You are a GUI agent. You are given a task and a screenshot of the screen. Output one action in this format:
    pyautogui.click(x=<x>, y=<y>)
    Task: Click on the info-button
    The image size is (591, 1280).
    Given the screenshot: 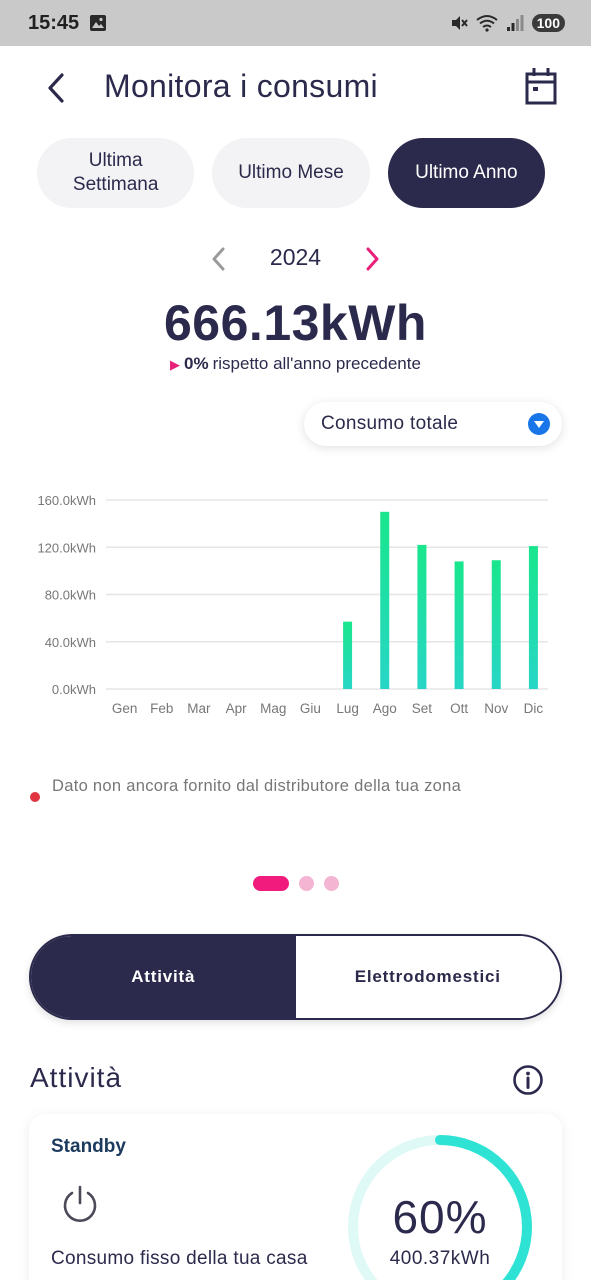 What is the action you would take?
    pyautogui.click(x=528, y=1080)
    